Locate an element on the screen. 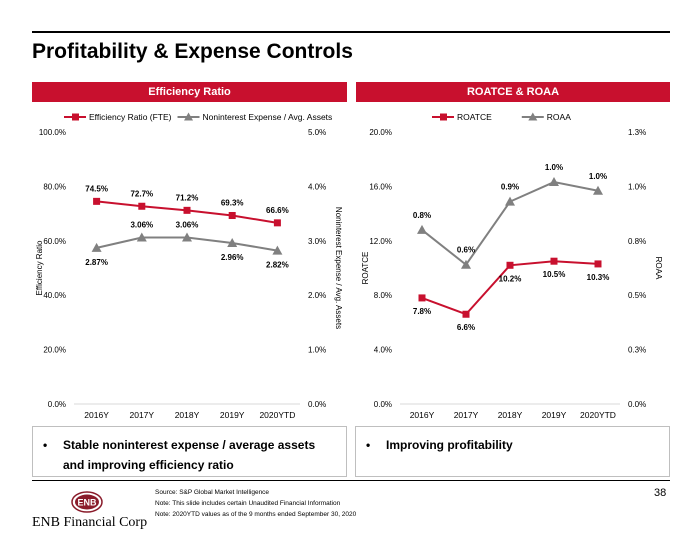 The width and height of the screenshot is (700, 540). y2-tick-label: 1.3% is located at coordinates (637, 132).